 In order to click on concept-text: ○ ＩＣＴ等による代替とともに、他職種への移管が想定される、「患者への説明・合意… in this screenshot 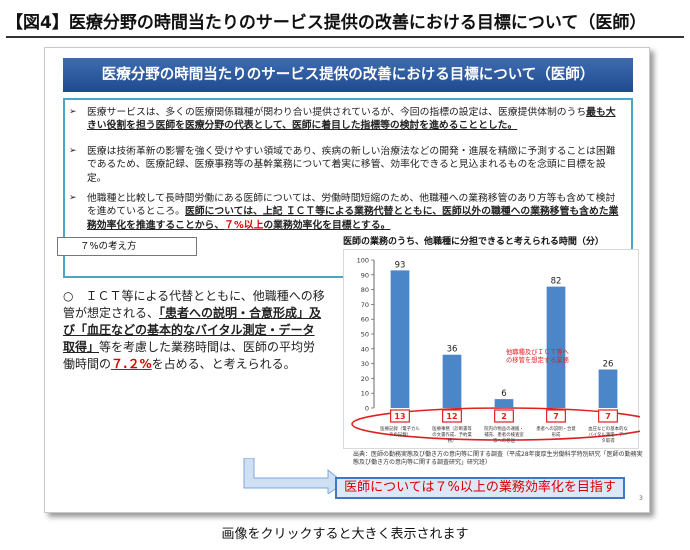, I will do `click(194, 330)`.